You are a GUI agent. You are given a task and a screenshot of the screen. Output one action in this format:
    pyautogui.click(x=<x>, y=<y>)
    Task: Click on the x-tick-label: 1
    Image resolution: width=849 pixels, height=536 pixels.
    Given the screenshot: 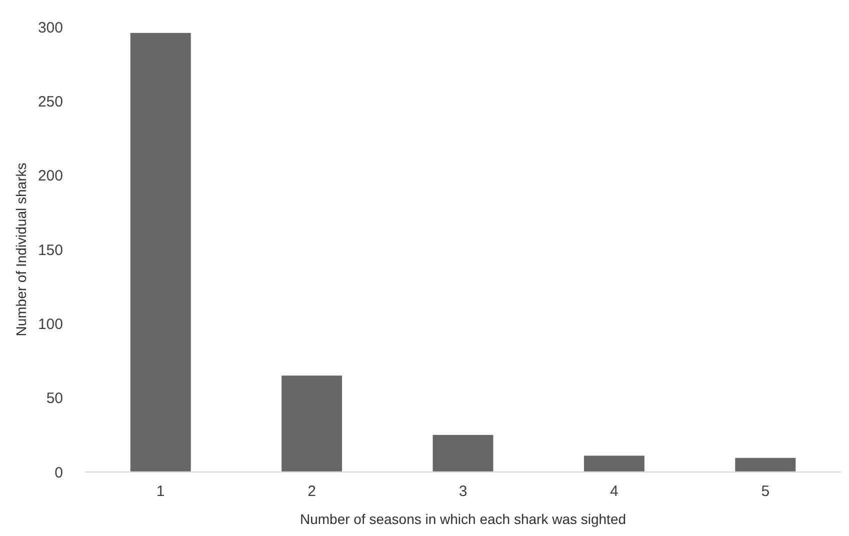 What is the action you would take?
    pyautogui.click(x=160, y=491)
    